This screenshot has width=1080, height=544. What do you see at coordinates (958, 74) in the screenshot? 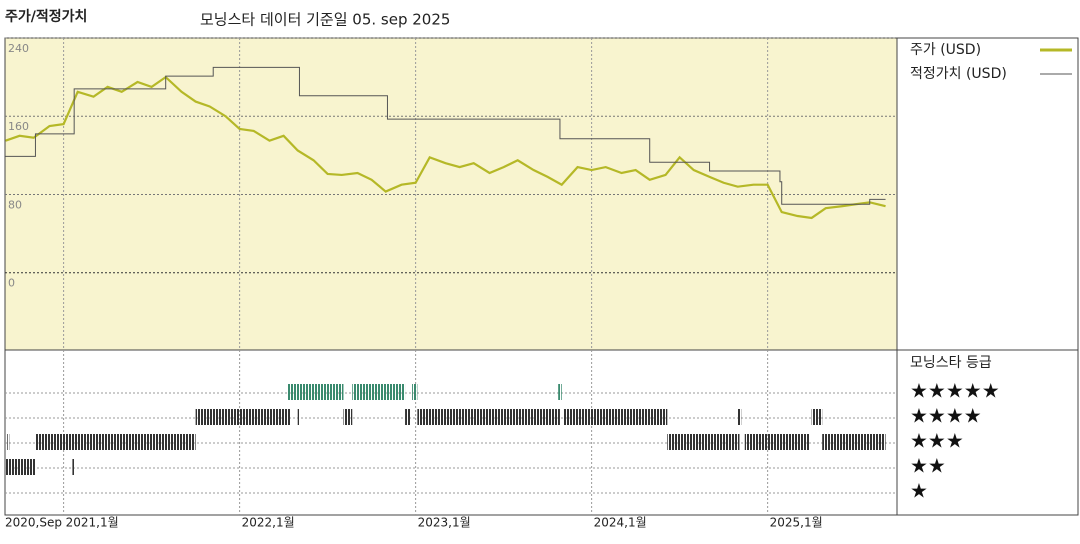
I see `legend-label: 적정가치 (USD)` at bounding box center [958, 74].